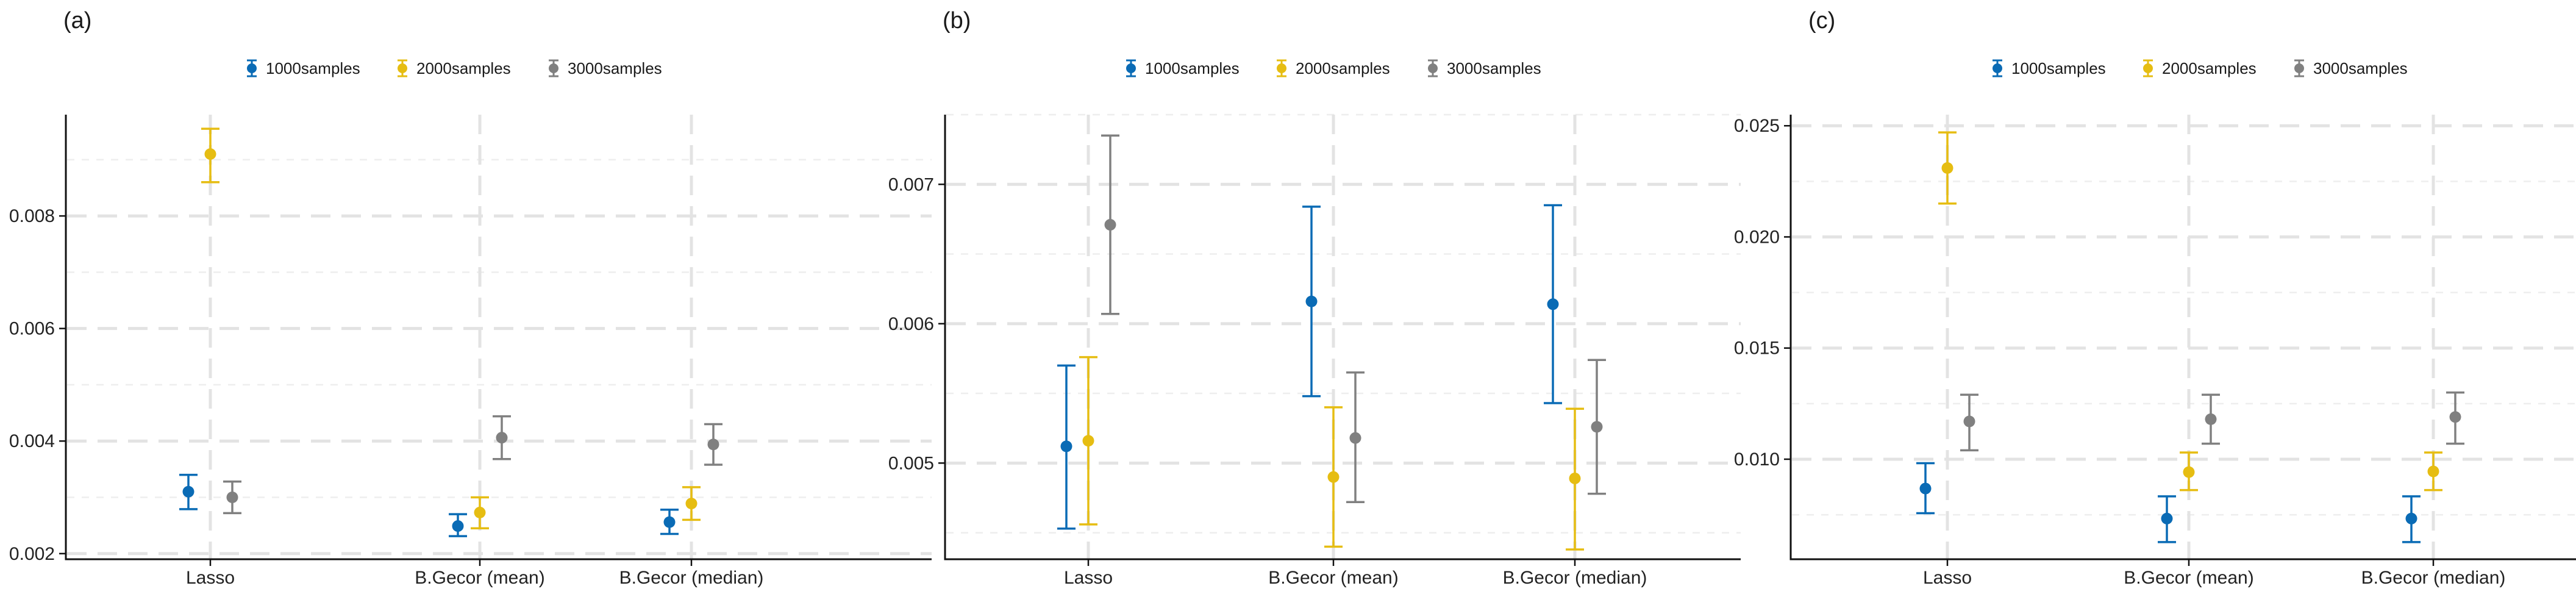 Image resolution: width=2576 pixels, height=594 pixels. What do you see at coordinates (2433, 578) in the screenshot?
I see `panel-c-x-label-median: B.Gecor (median)` at bounding box center [2433, 578].